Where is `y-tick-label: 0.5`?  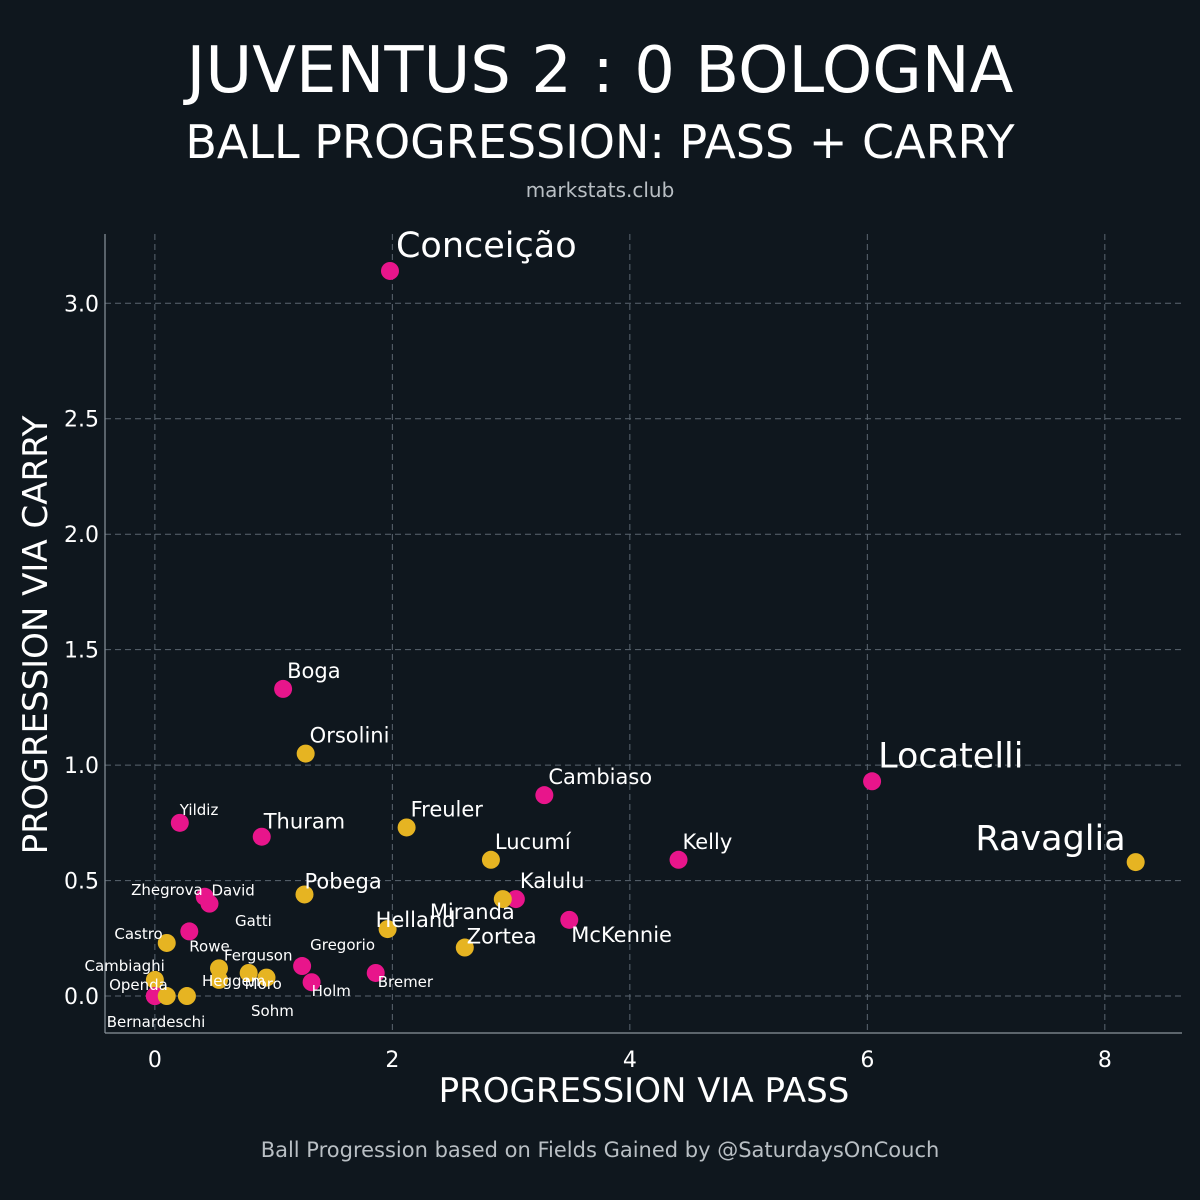 y-tick-label: 0.5 is located at coordinates (81, 882).